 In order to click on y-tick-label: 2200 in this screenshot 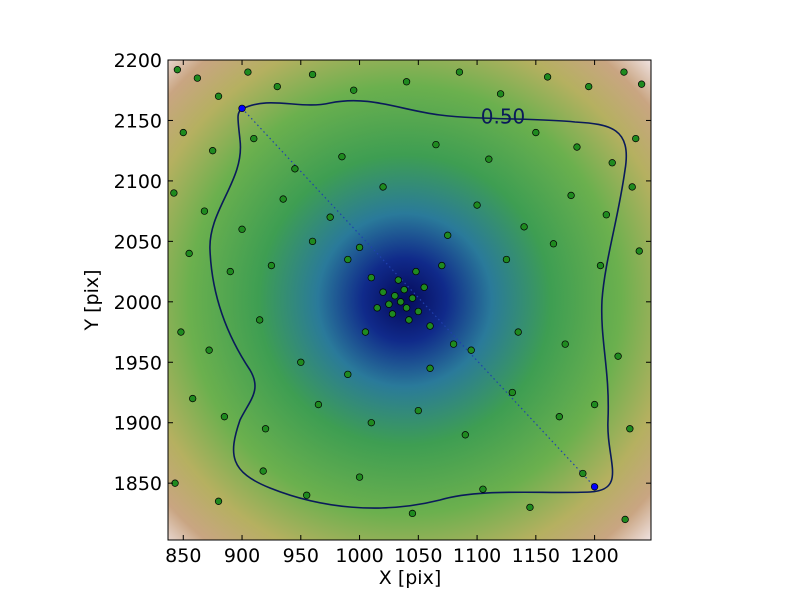, I will do `click(138, 61)`.